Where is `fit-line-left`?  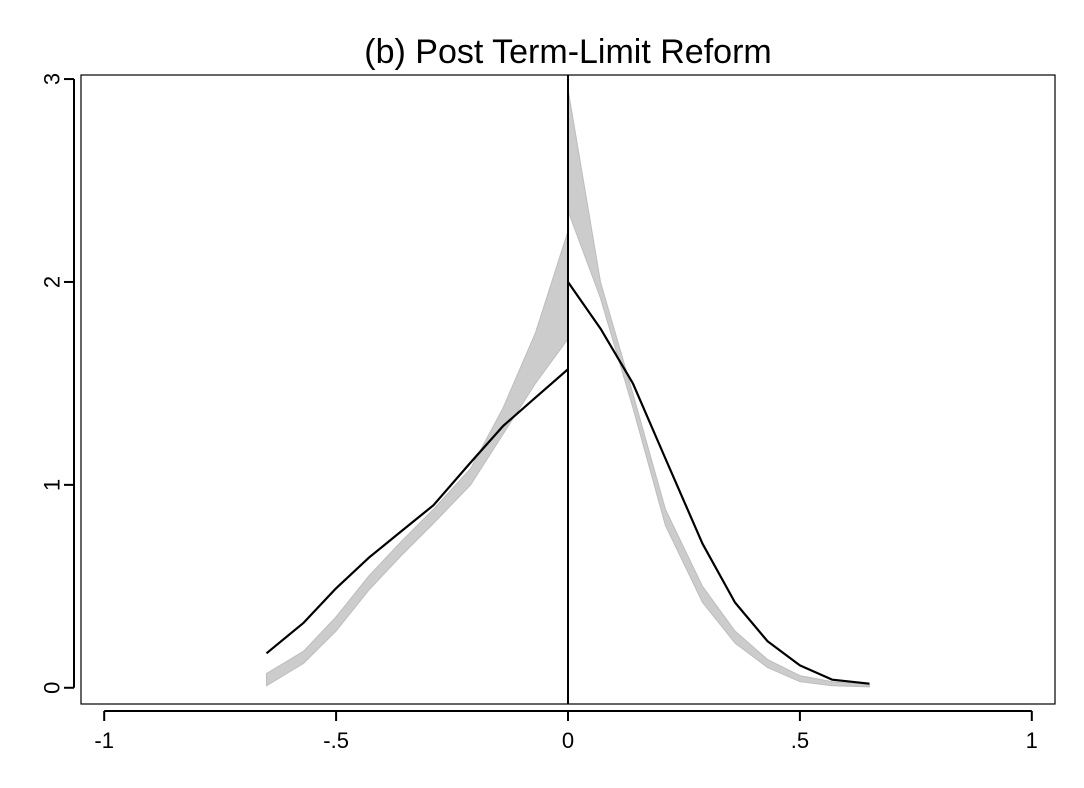
fit-line-left is located at coordinates (417, 511).